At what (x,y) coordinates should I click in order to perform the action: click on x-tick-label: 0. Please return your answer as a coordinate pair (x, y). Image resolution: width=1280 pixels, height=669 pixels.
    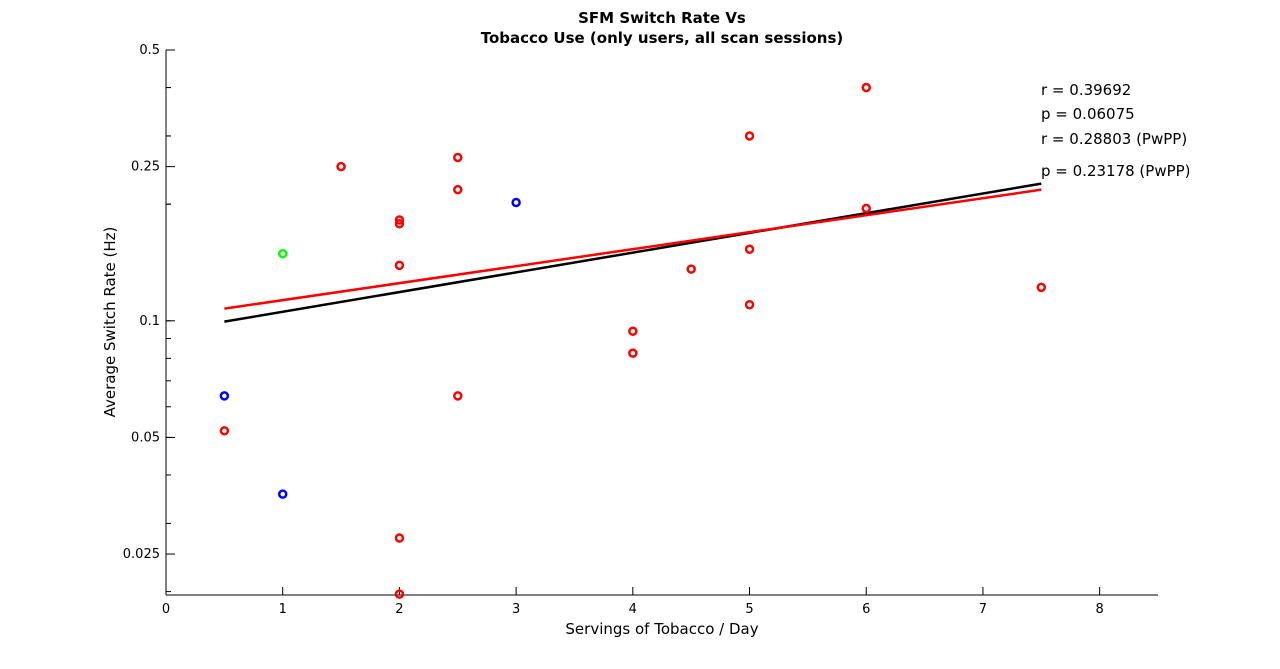
    Looking at the image, I should click on (166, 609).